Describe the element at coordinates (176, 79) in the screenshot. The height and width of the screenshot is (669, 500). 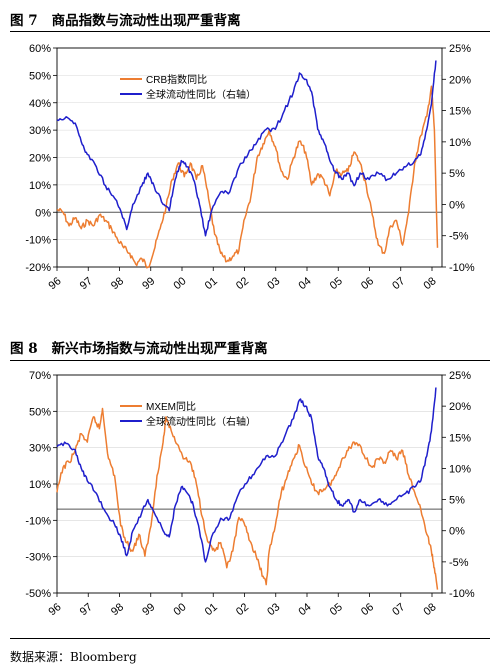
I see `legend-label: CRB指数同比` at that location.